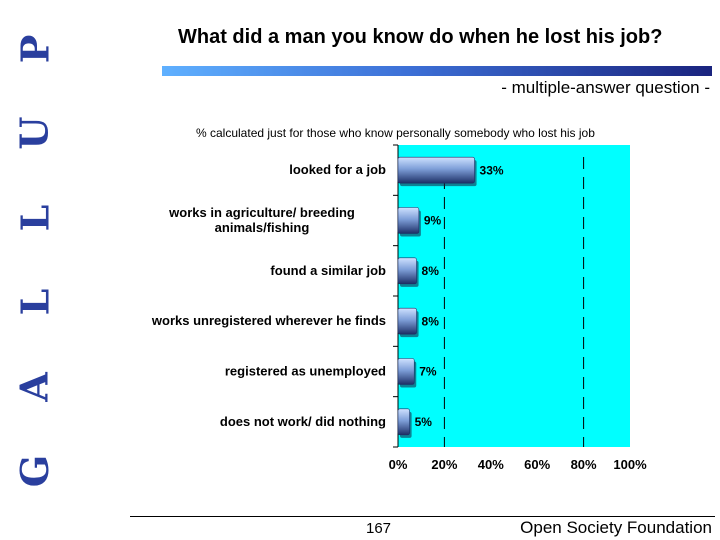  I want to click on x-tick-label: 80%, so click(584, 464).